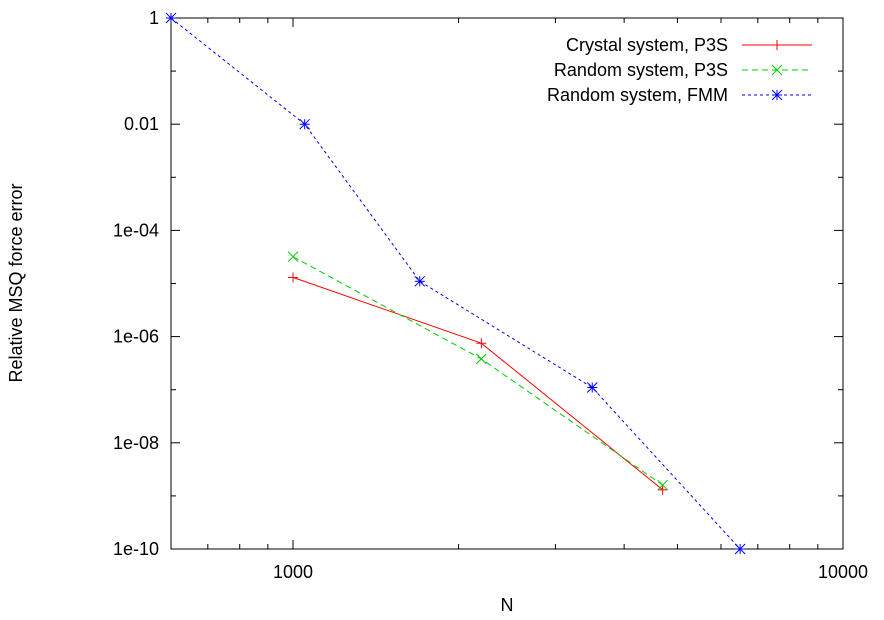 The height and width of the screenshot is (620, 884). I want to click on legend-label: Random system, P3S, so click(641, 70).